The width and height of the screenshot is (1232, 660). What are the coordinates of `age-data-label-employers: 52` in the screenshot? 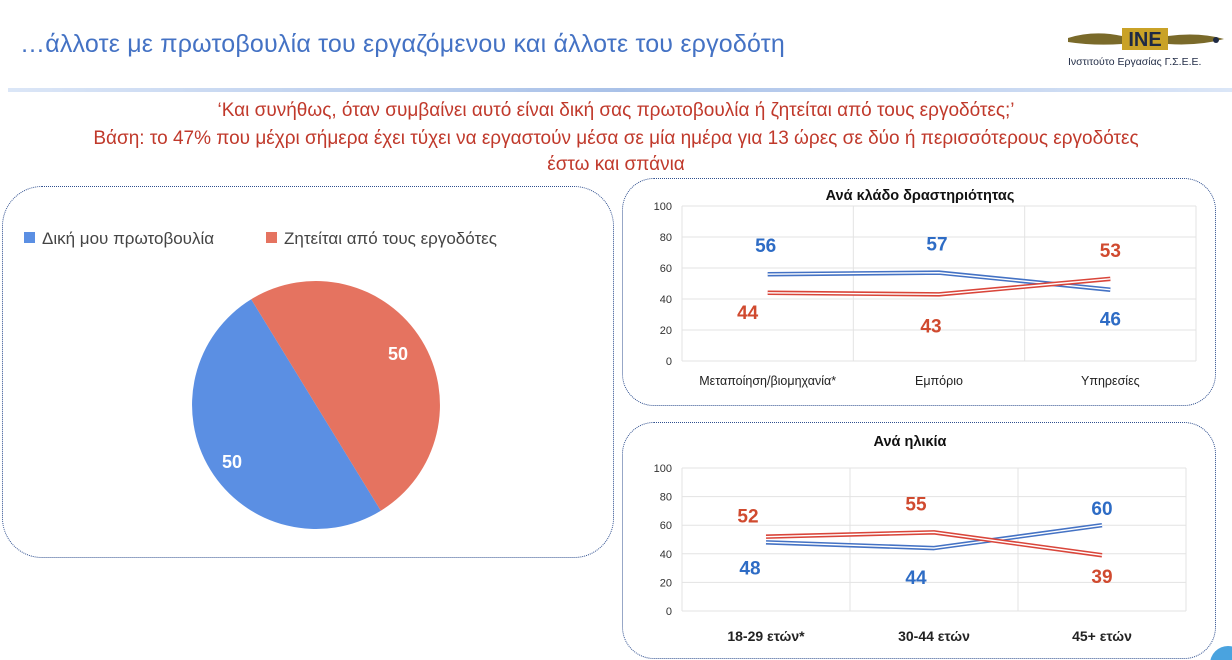 It's located at (747, 517).